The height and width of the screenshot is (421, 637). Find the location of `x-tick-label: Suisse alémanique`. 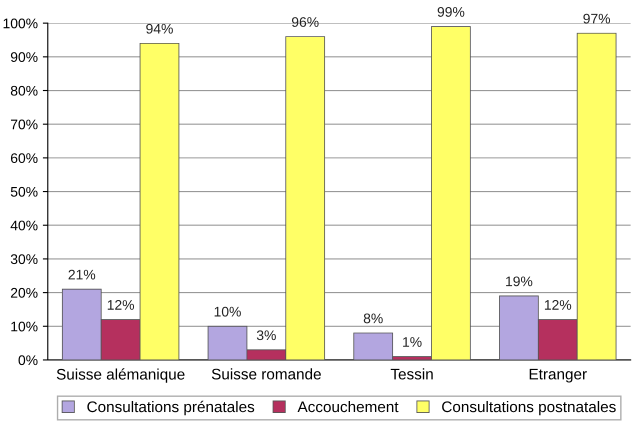

x-tick-label: Suisse alémanique is located at coordinates (120, 375).